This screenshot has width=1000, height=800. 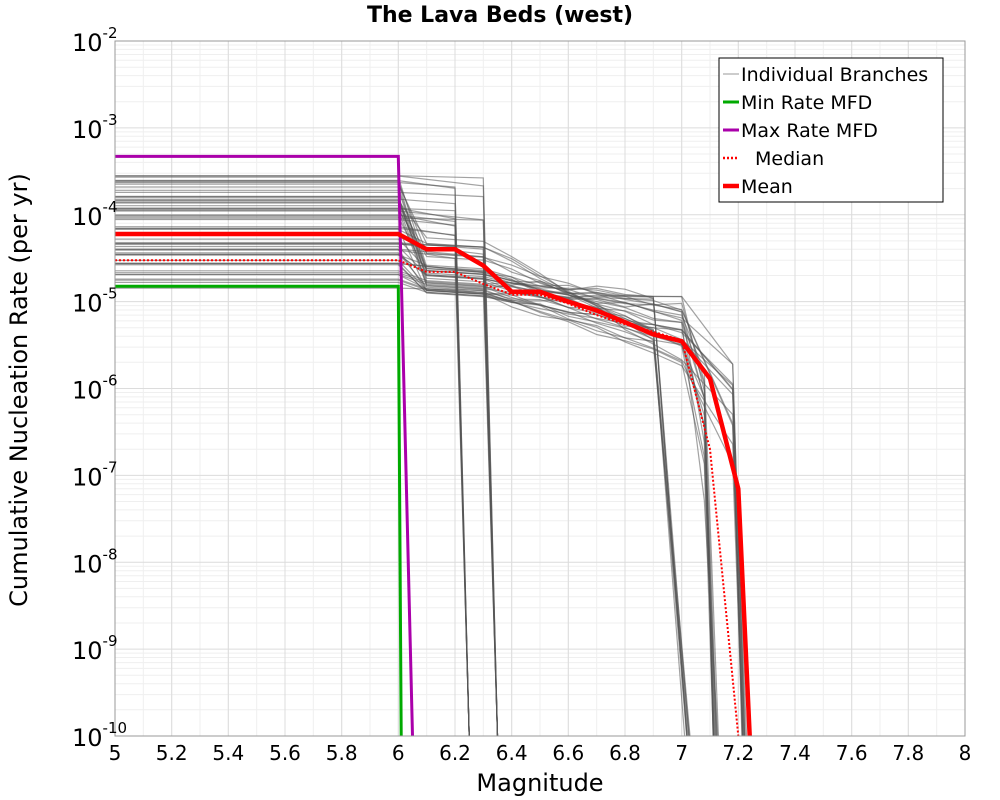 What do you see at coordinates (95, 474) in the screenshot?
I see `y-tick-label: 10⁻⁷` at bounding box center [95, 474].